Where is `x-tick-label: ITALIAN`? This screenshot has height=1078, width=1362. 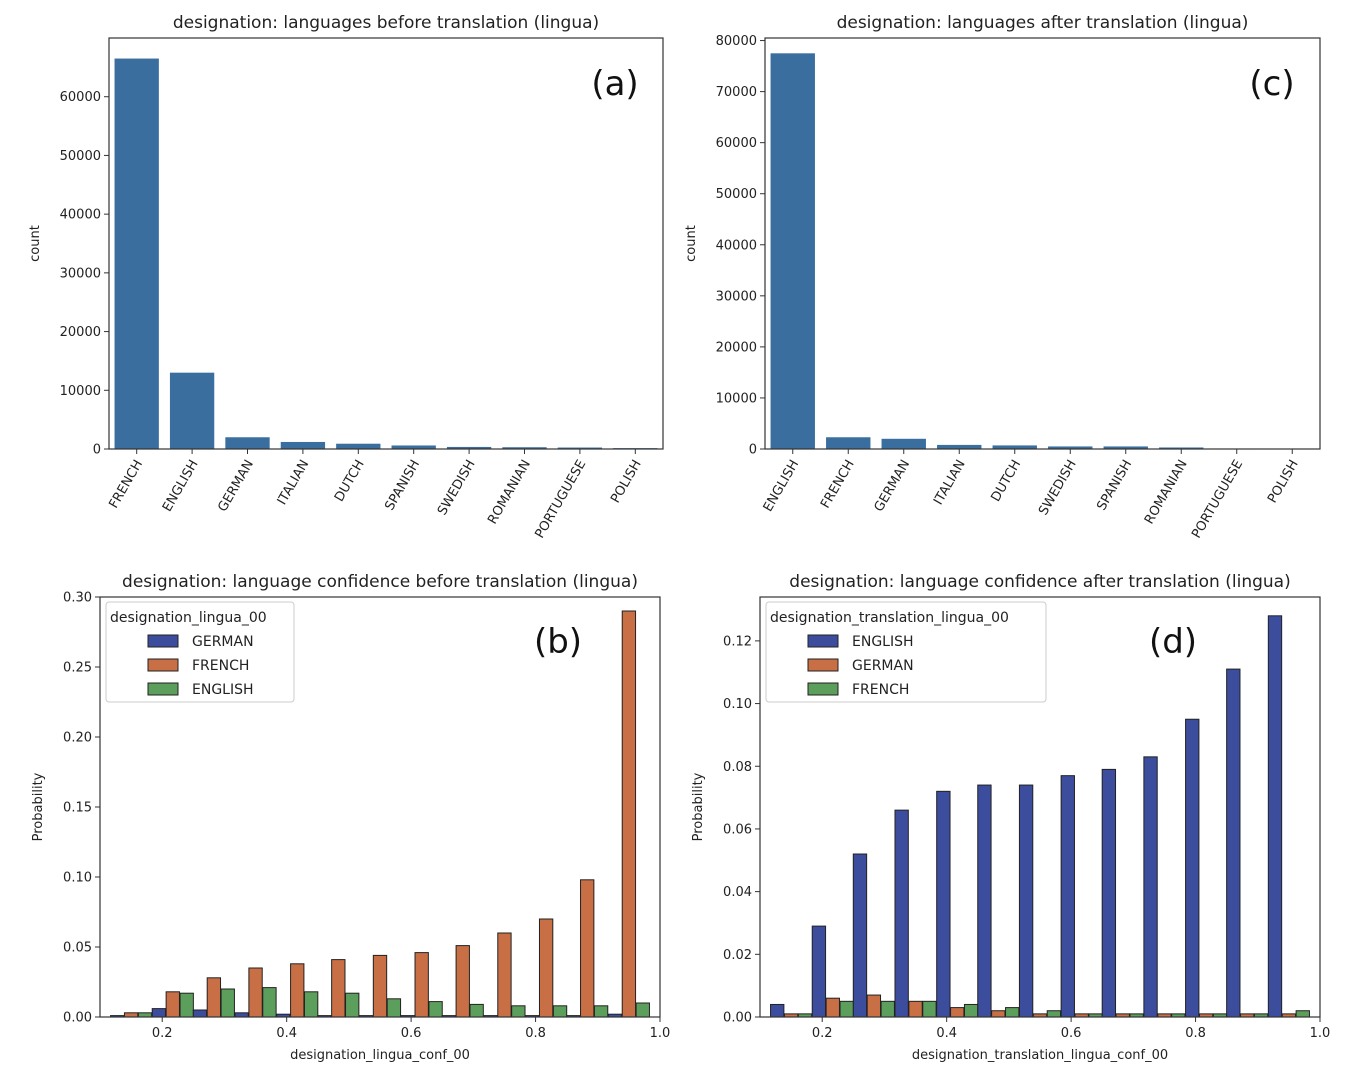
x-tick-label: ITALIAN is located at coordinates (294, 483).